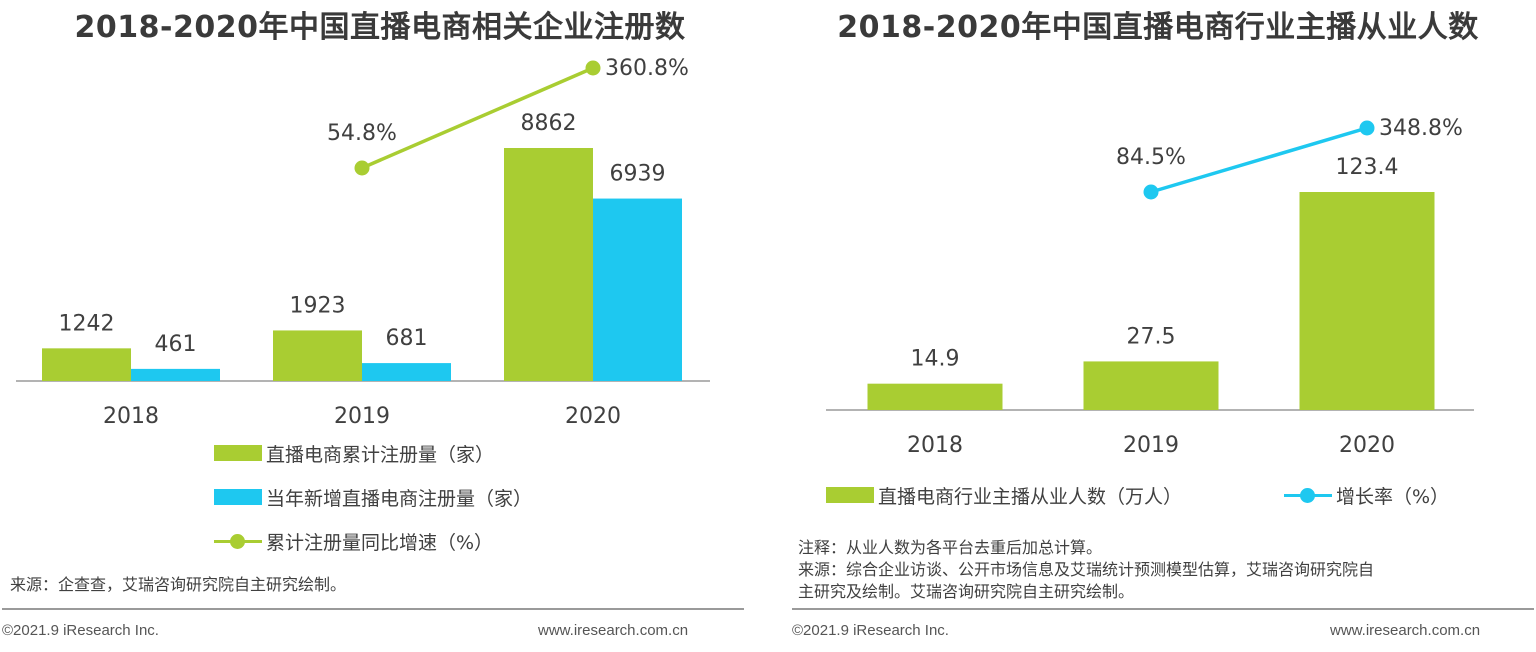 This screenshot has width=1536, height=652. Describe the element at coordinates (380, 454) in the screenshot. I see `legend-label: 直播电商累计注册量（家）` at that location.